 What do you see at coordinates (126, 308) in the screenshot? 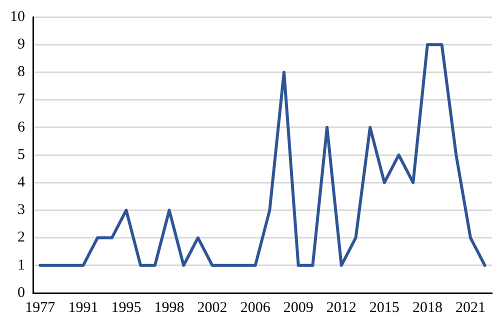
I see `x-tick-label: 1995` at bounding box center [126, 308].